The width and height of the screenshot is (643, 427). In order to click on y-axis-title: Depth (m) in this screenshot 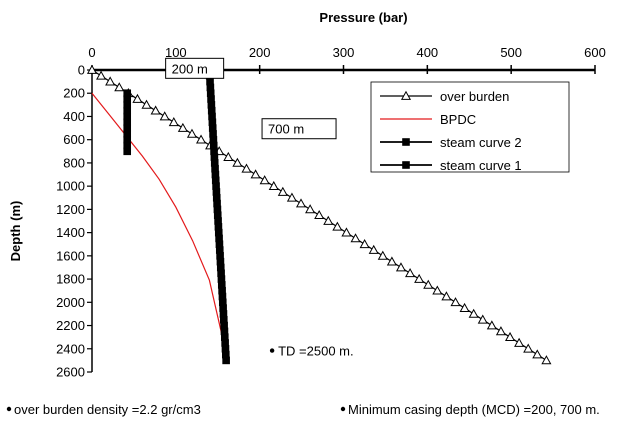, I will do `click(15, 231)`.